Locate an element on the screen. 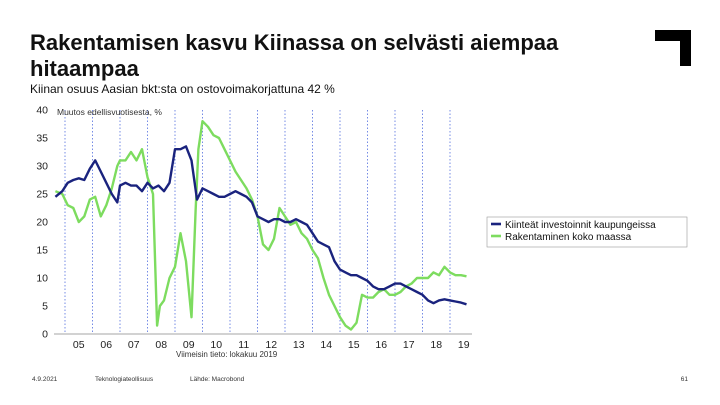 This screenshot has height=405, width=720. x-tick-label: 17 is located at coordinates (409, 345).